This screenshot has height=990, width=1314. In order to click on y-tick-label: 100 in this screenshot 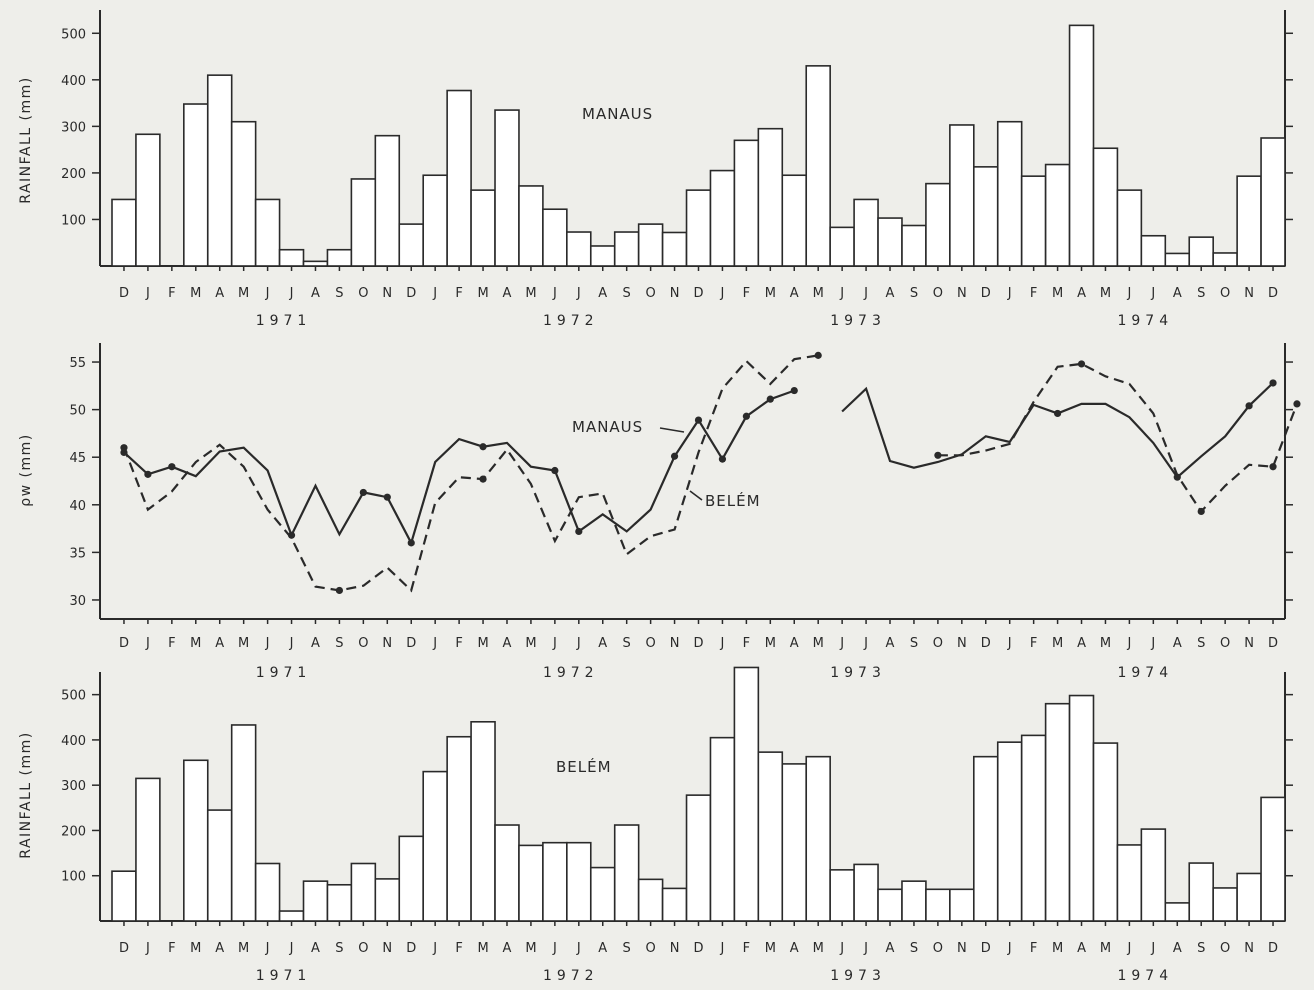, I will do `click(73, 220)`.